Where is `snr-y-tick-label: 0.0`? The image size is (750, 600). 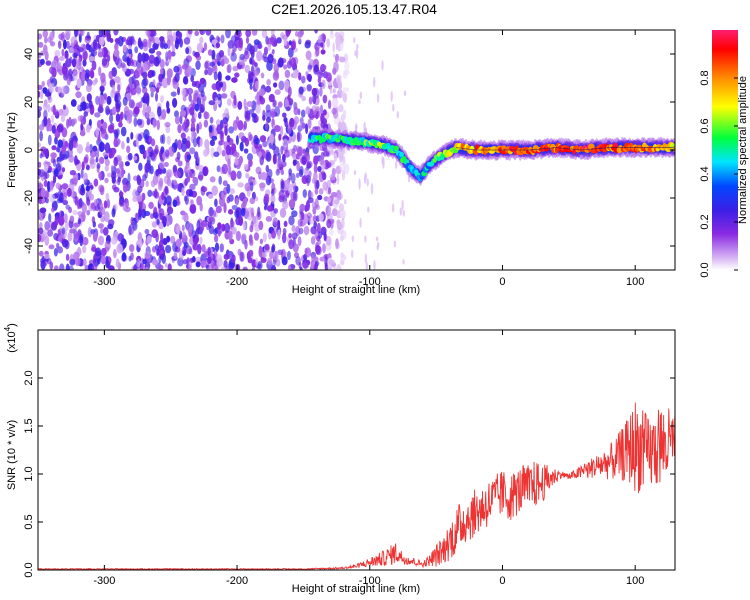
snr-y-tick-label: 0.0 is located at coordinates (29, 569).